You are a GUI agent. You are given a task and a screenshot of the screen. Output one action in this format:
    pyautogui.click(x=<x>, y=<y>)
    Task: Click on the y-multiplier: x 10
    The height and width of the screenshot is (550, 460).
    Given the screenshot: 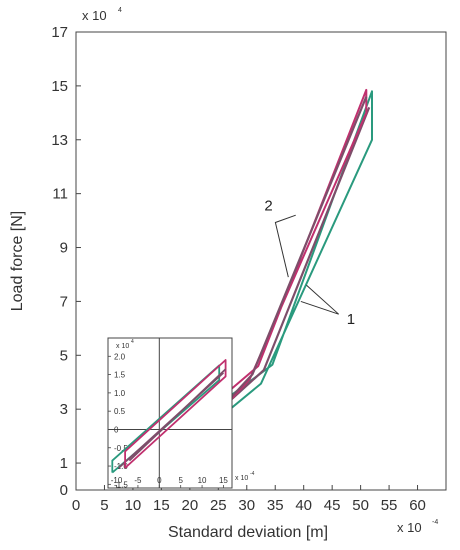 What is the action you would take?
    pyautogui.click(x=94, y=15)
    